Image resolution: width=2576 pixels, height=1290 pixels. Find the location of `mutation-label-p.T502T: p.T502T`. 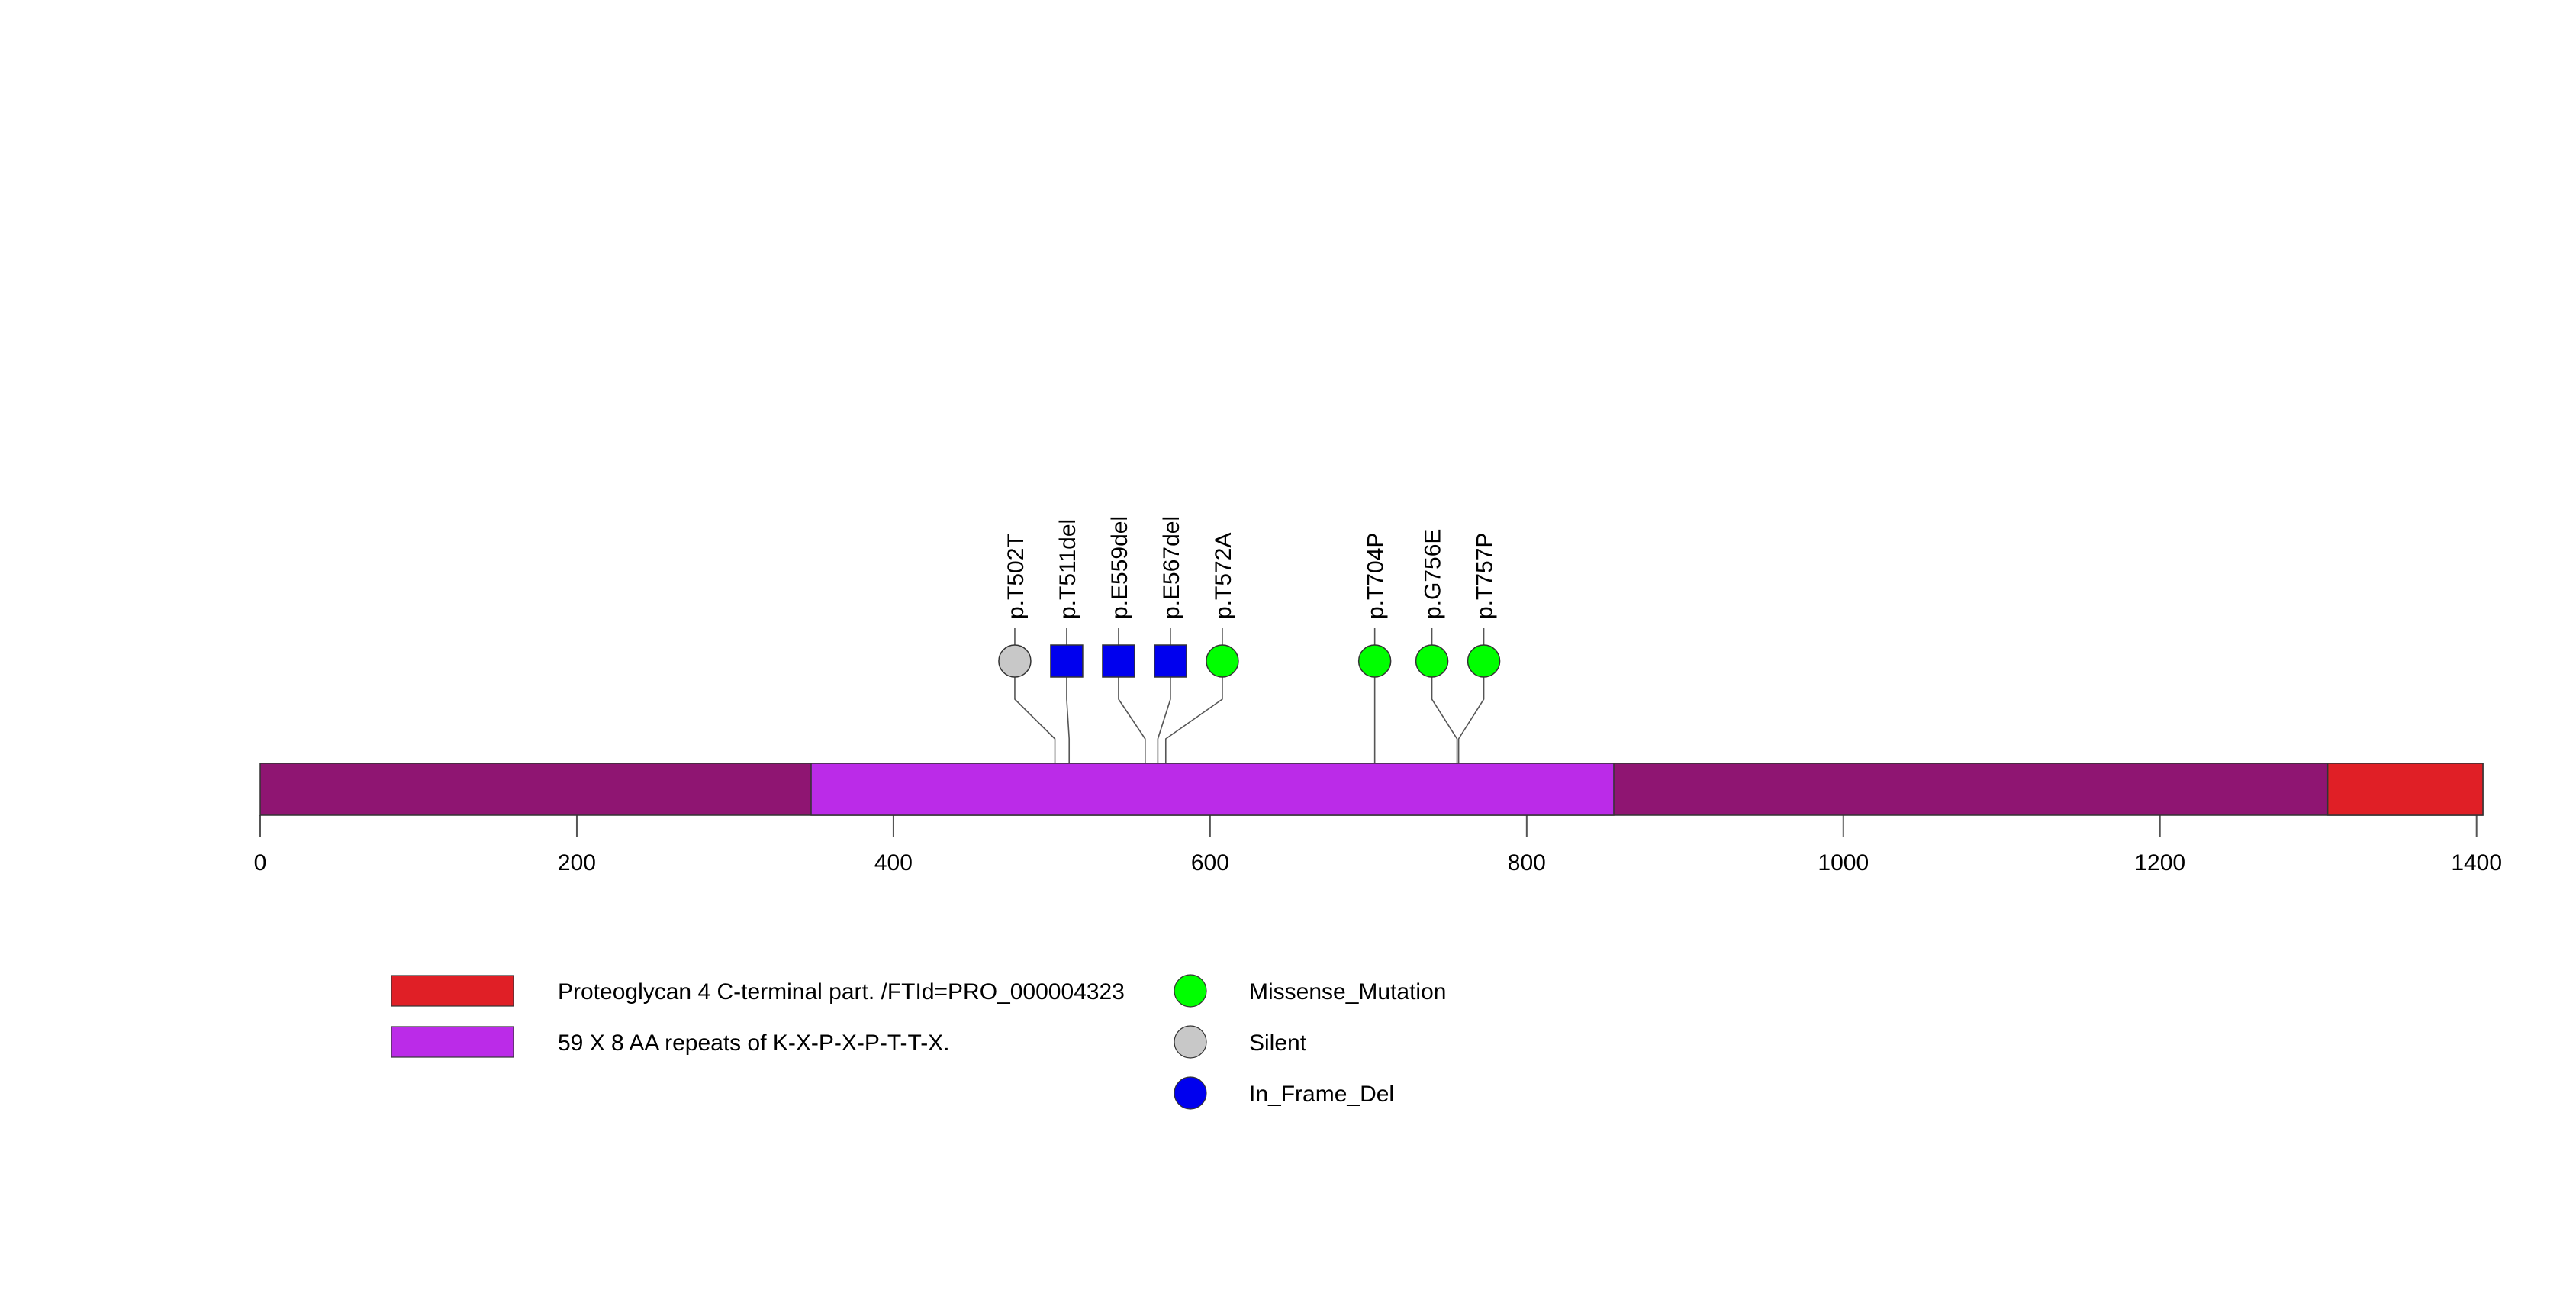

mutation-label-p.T502T: p.T502T is located at coordinates (1016, 576).